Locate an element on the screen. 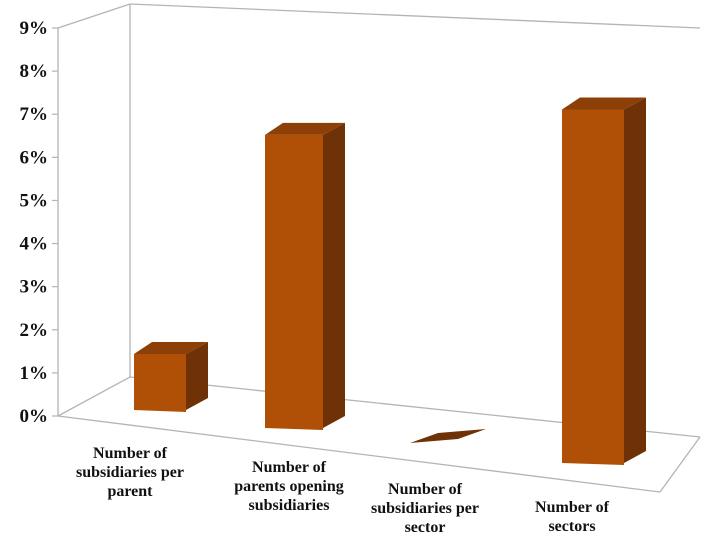 Image resolution: width=704 pixels, height=541 pixels. x-category-label-line: subsidiaries is located at coordinates (289, 505).